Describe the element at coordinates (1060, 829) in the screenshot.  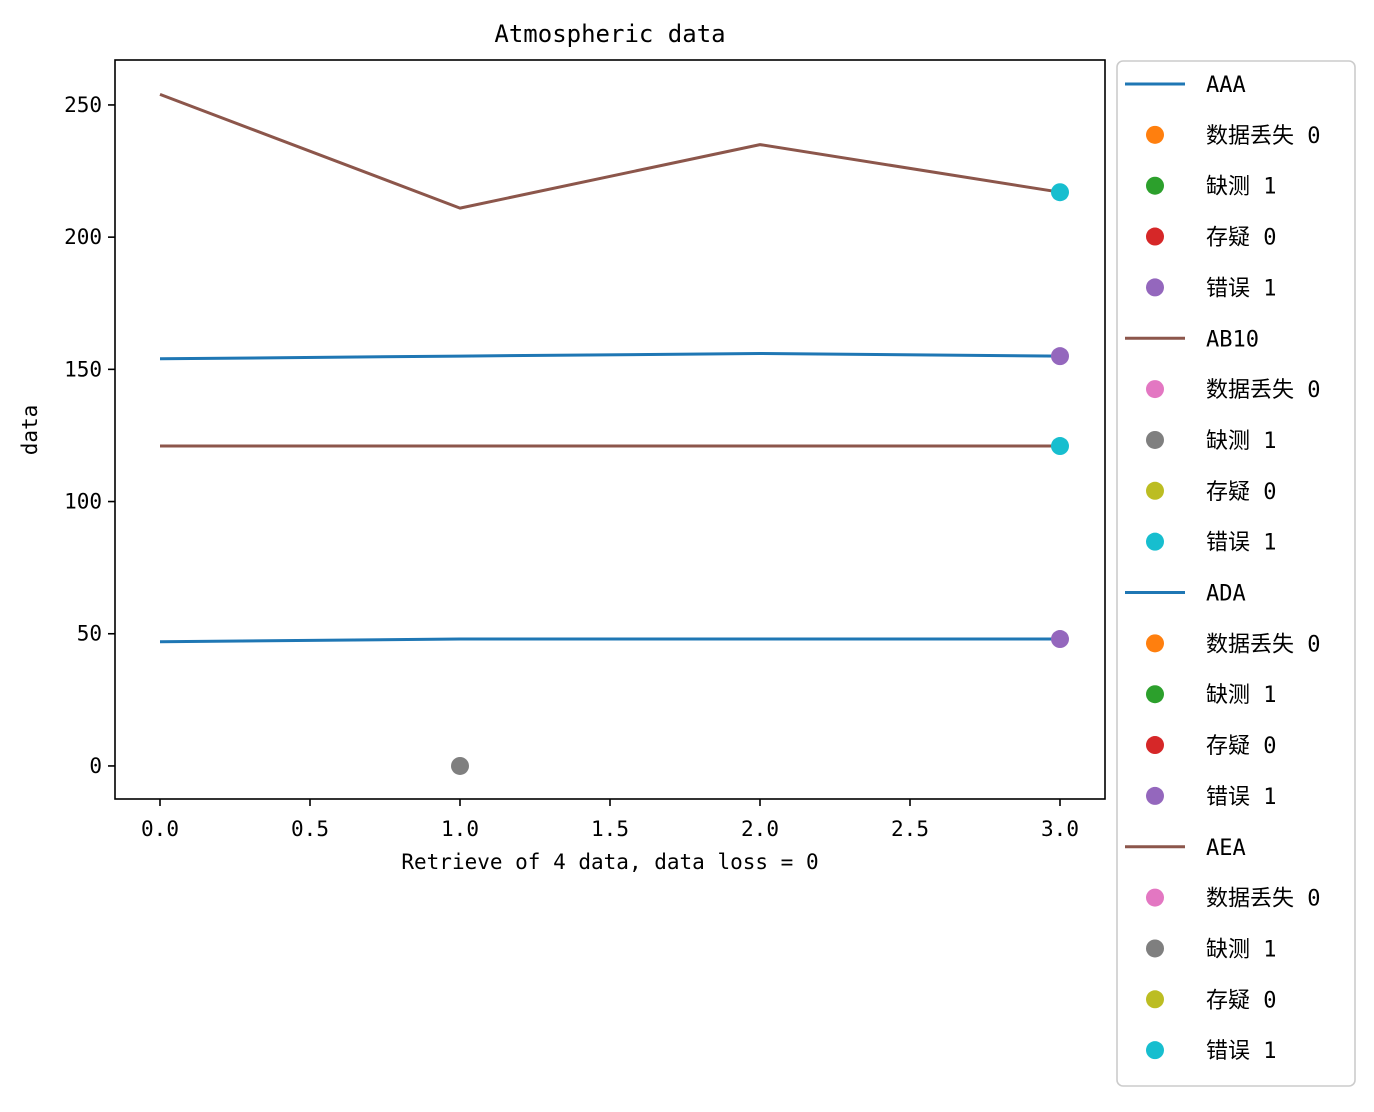
I see `x-tick-label: 3.0` at that location.